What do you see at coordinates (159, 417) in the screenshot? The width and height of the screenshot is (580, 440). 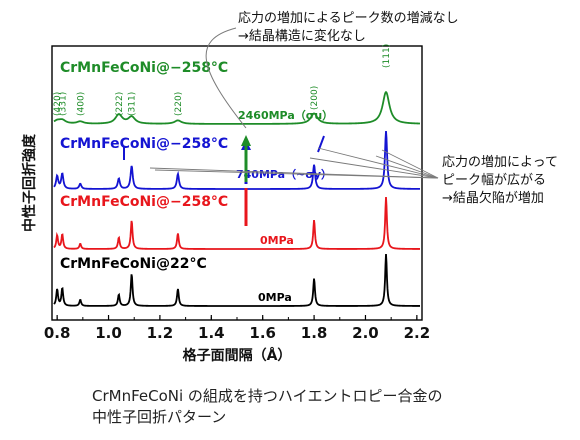 I see `caption-line2: 中性子回折パターン` at bounding box center [159, 417].